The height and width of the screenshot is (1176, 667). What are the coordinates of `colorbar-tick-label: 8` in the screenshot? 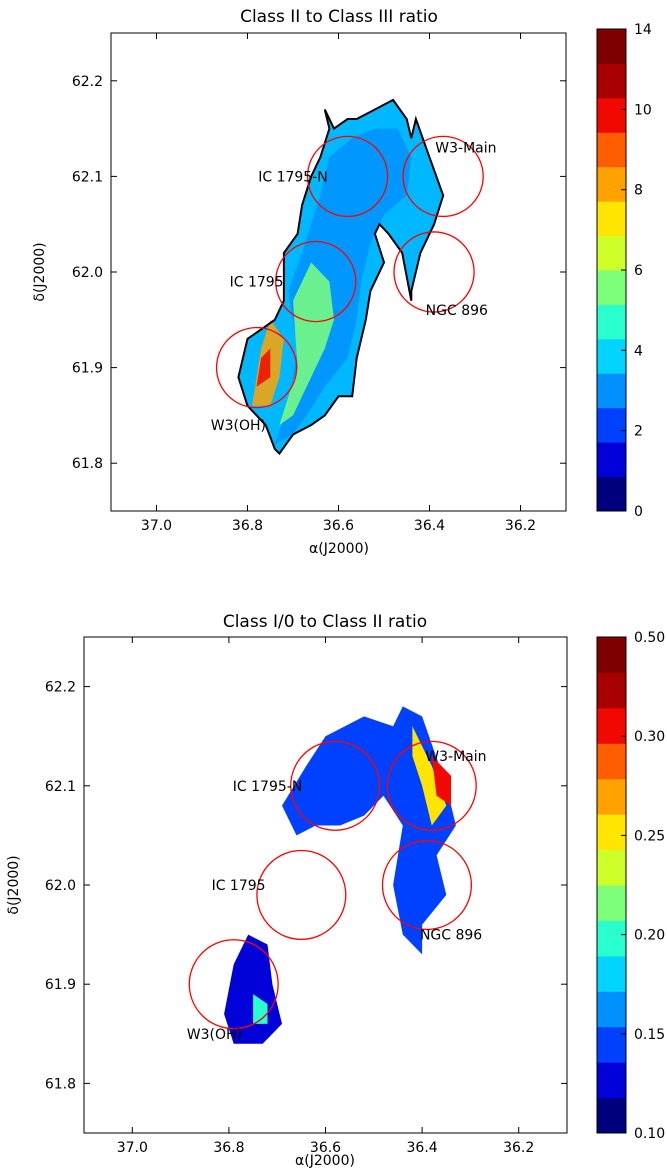 It's located at (638, 191).